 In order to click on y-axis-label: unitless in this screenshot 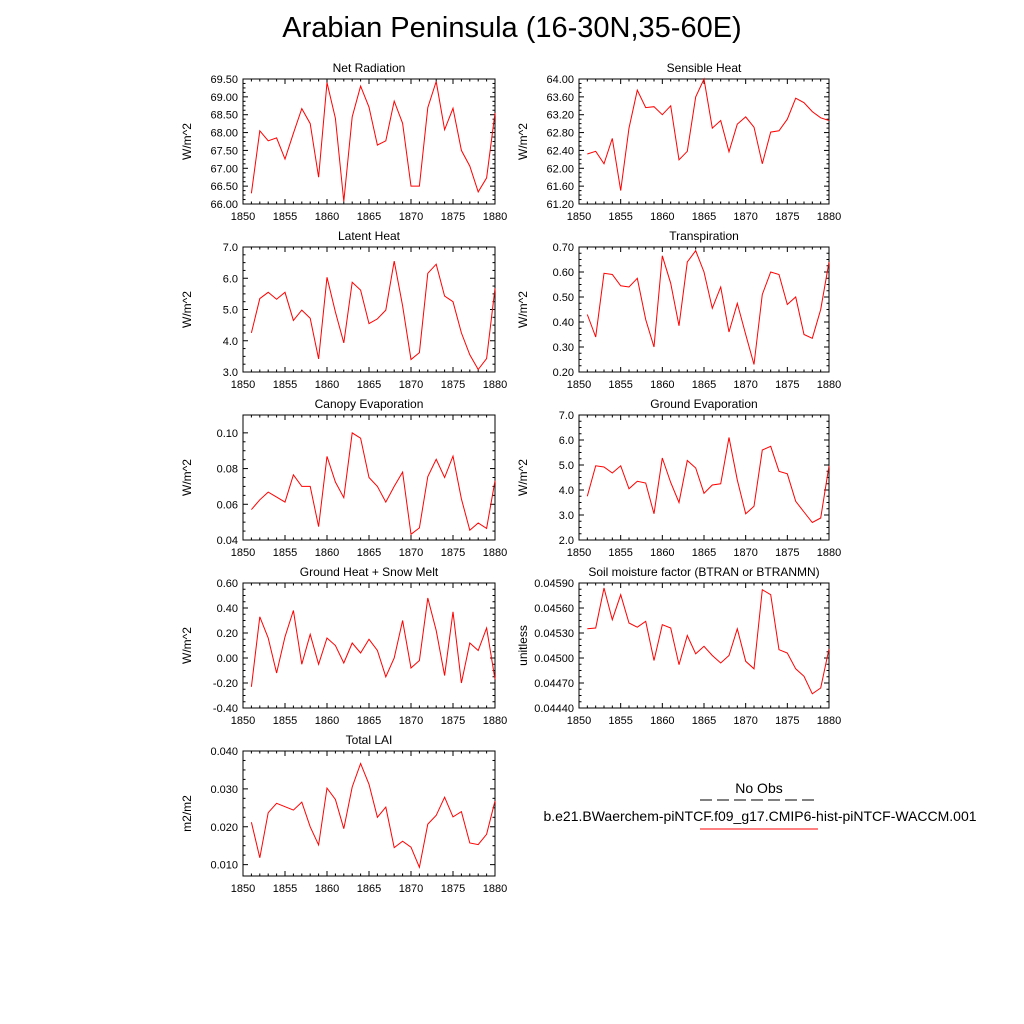, I will do `click(523, 645)`.